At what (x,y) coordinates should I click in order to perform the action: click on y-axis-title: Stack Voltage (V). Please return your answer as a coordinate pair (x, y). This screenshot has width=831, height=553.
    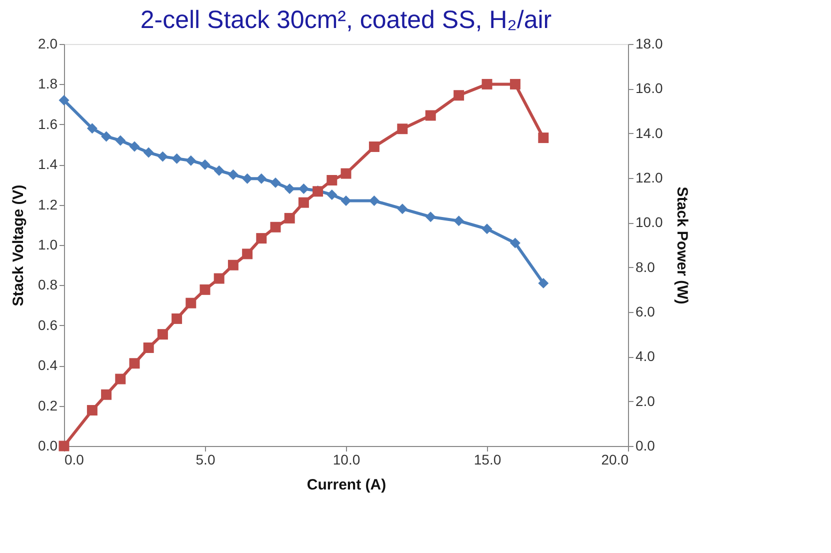
    Looking at the image, I should click on (19, 245).